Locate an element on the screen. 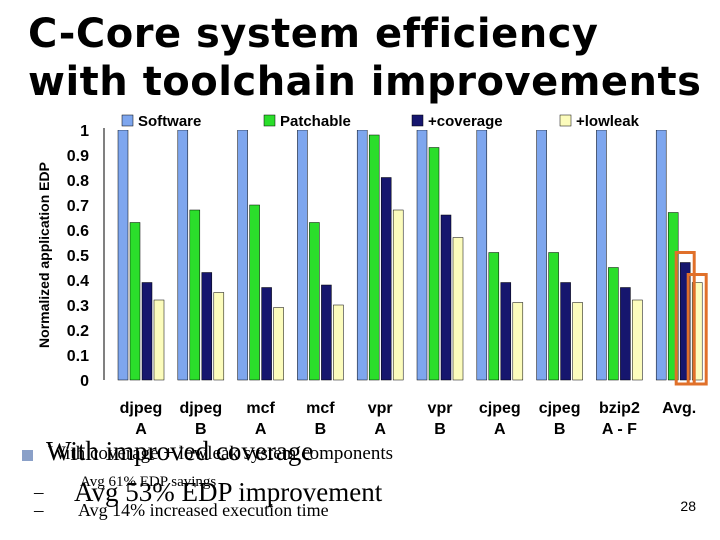 This screenshot has height=540, width=720. y-tick-label: 0.1 is located at coordinates (78, 356).